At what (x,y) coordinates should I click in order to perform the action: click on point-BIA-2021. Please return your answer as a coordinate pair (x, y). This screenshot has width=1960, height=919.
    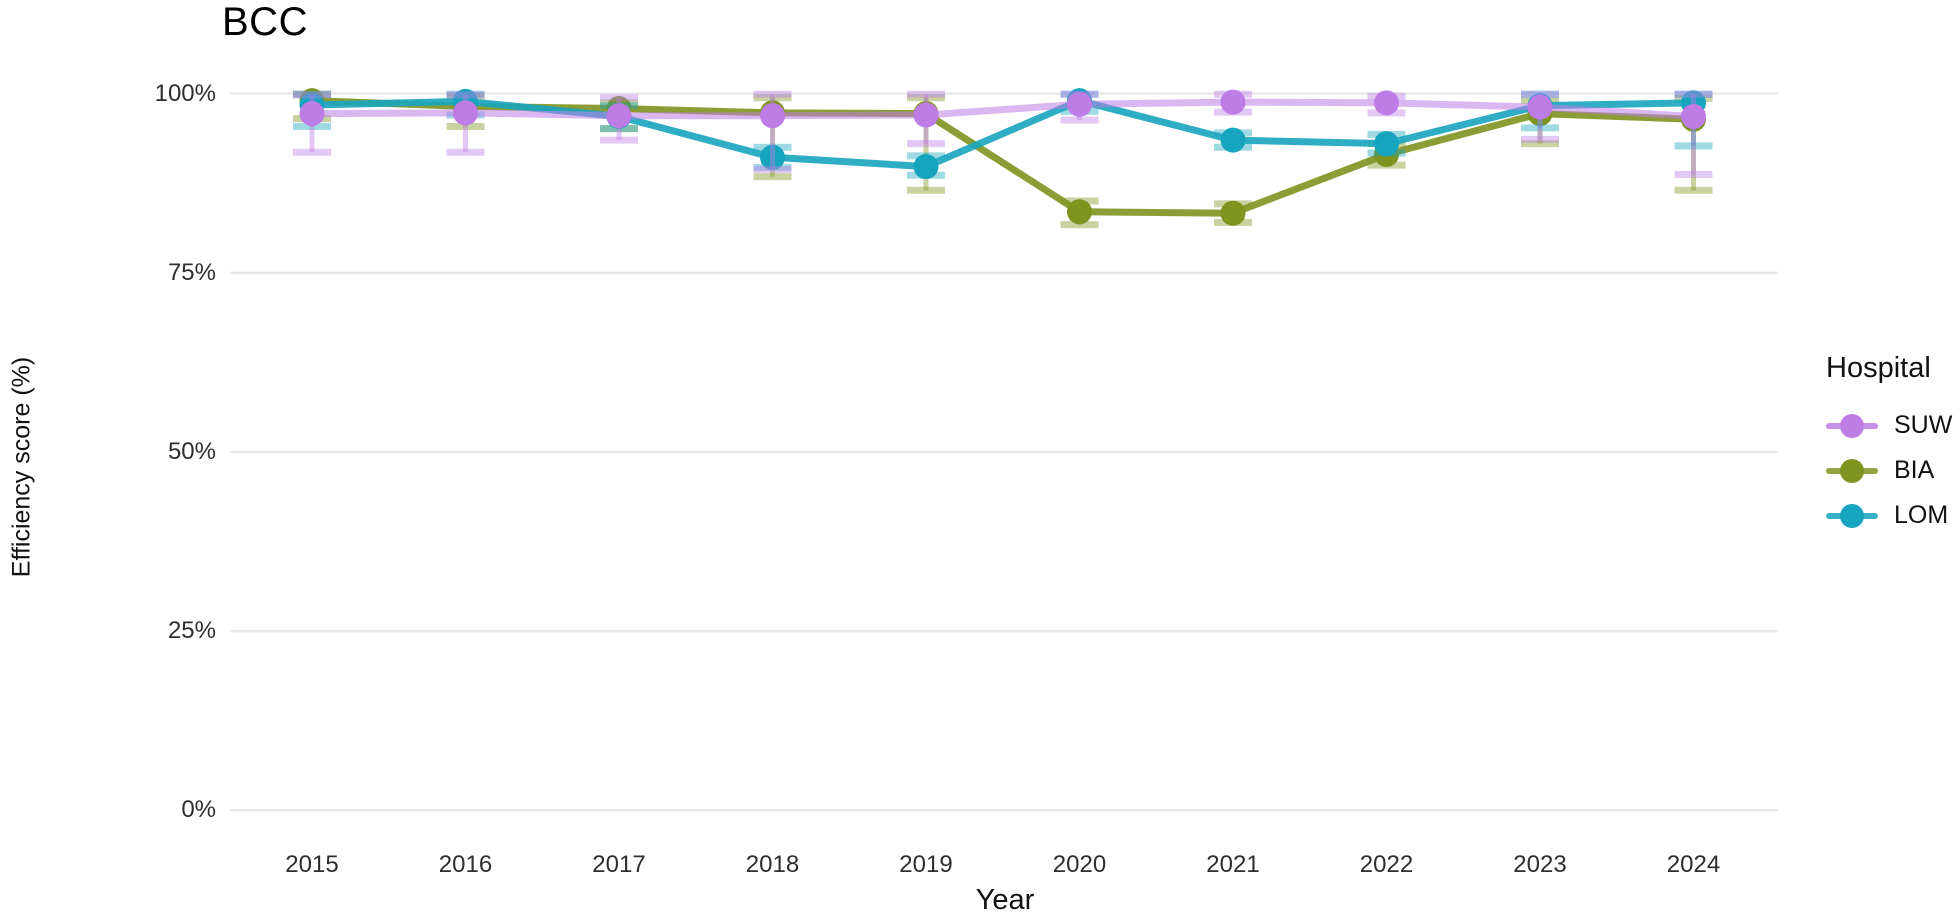
    Looking at the image, I should click on (1233, 213).